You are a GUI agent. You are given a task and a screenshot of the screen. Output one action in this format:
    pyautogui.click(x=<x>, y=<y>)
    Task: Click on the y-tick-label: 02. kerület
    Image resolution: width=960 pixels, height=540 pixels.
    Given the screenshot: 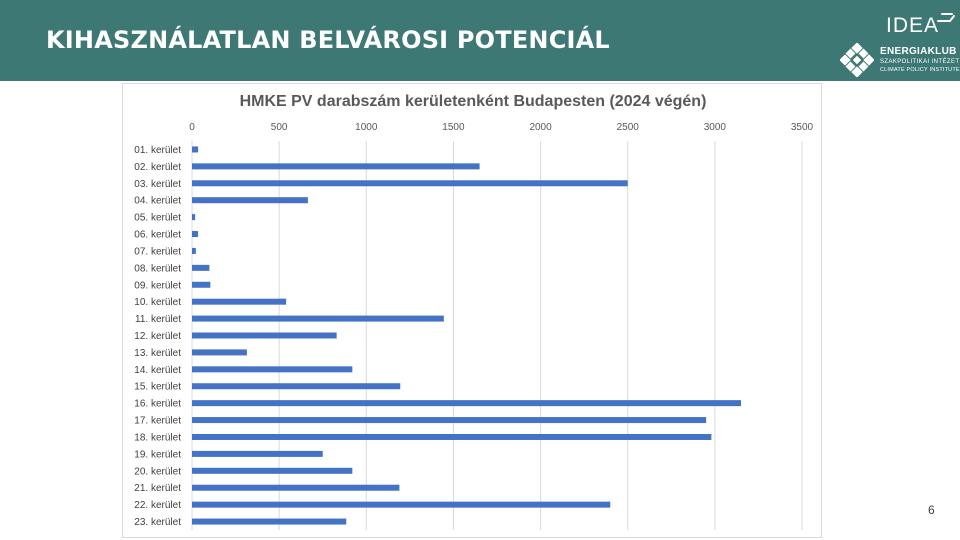 What is the action you would take?
    pyautogui.click(x=157, y=167)
    